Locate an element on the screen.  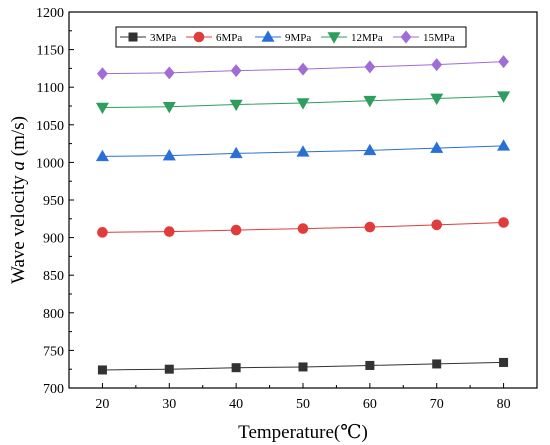
legend-label: 12MPa is located at coordinates (367, 38).